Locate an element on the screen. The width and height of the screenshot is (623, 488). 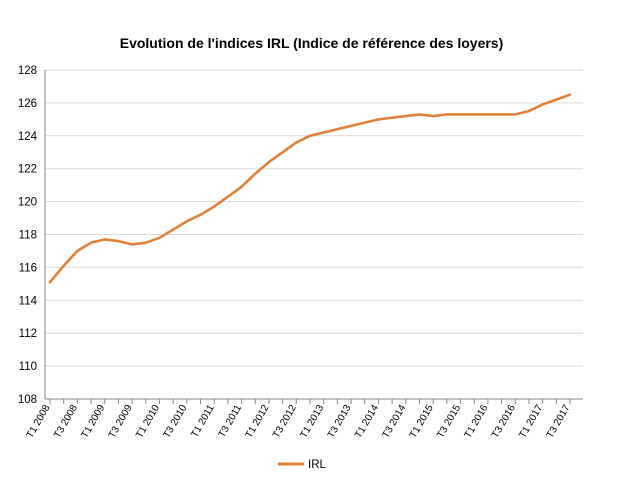
x-tick-label: T1 2010 is located at coordinates (148, 422).